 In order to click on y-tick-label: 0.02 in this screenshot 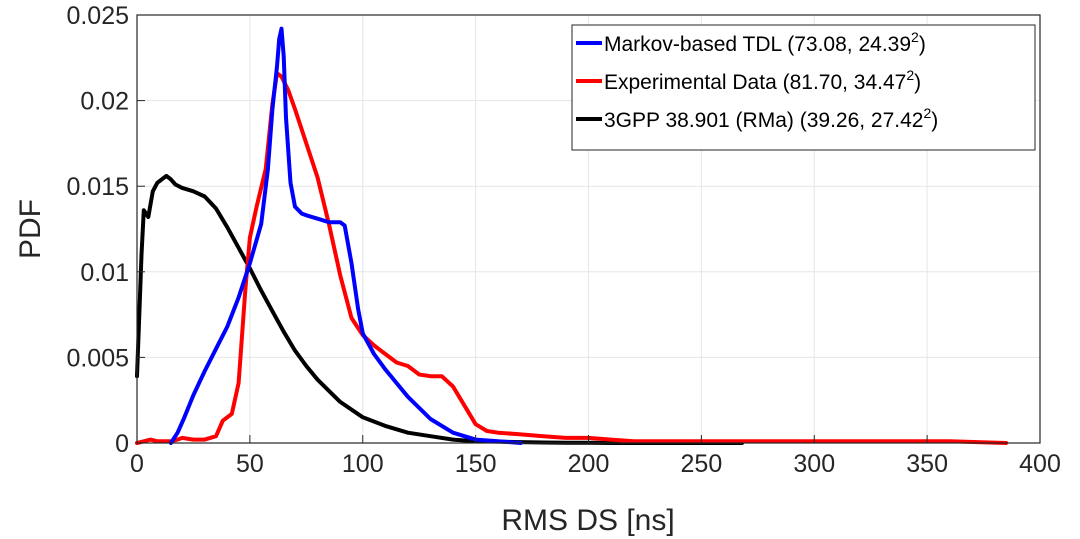, I will do `click(104, 102)`.